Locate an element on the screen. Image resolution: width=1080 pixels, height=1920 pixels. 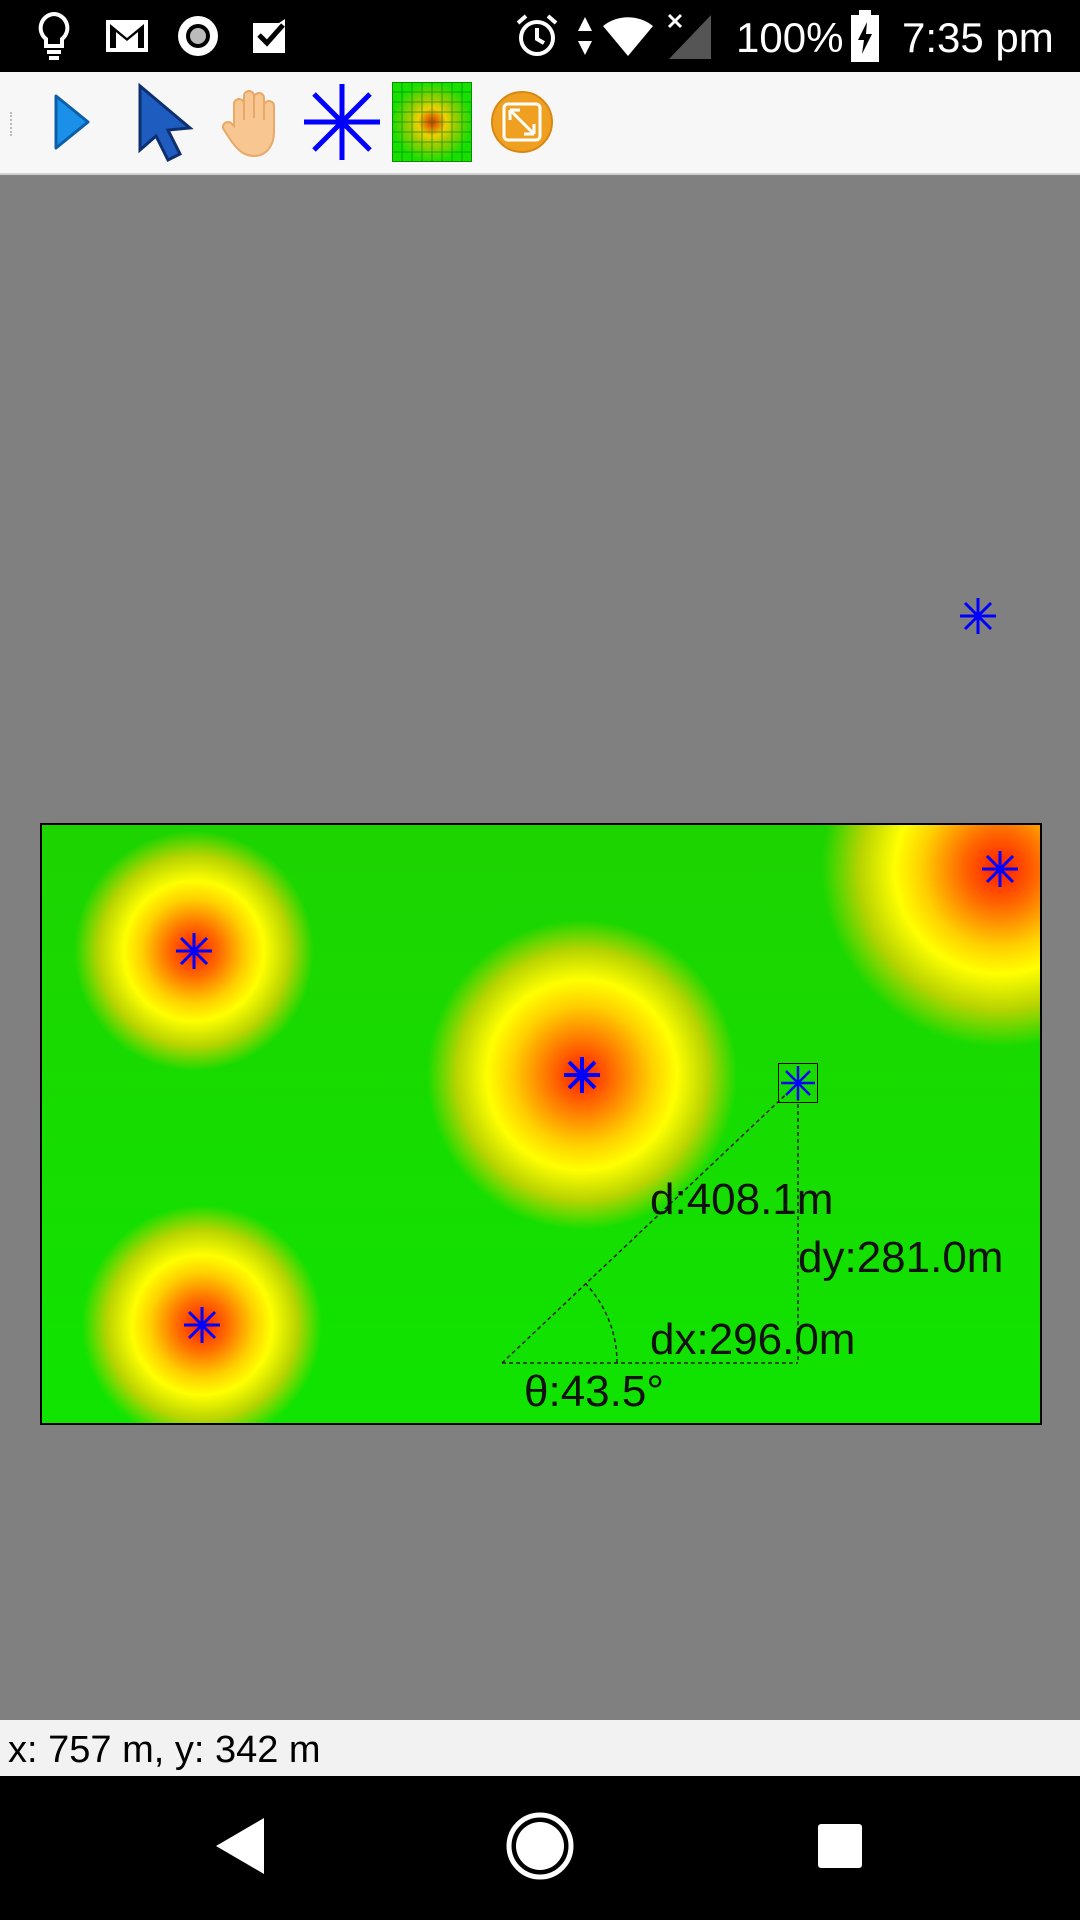
pan-hand-button is located at coordinates (252, 124).